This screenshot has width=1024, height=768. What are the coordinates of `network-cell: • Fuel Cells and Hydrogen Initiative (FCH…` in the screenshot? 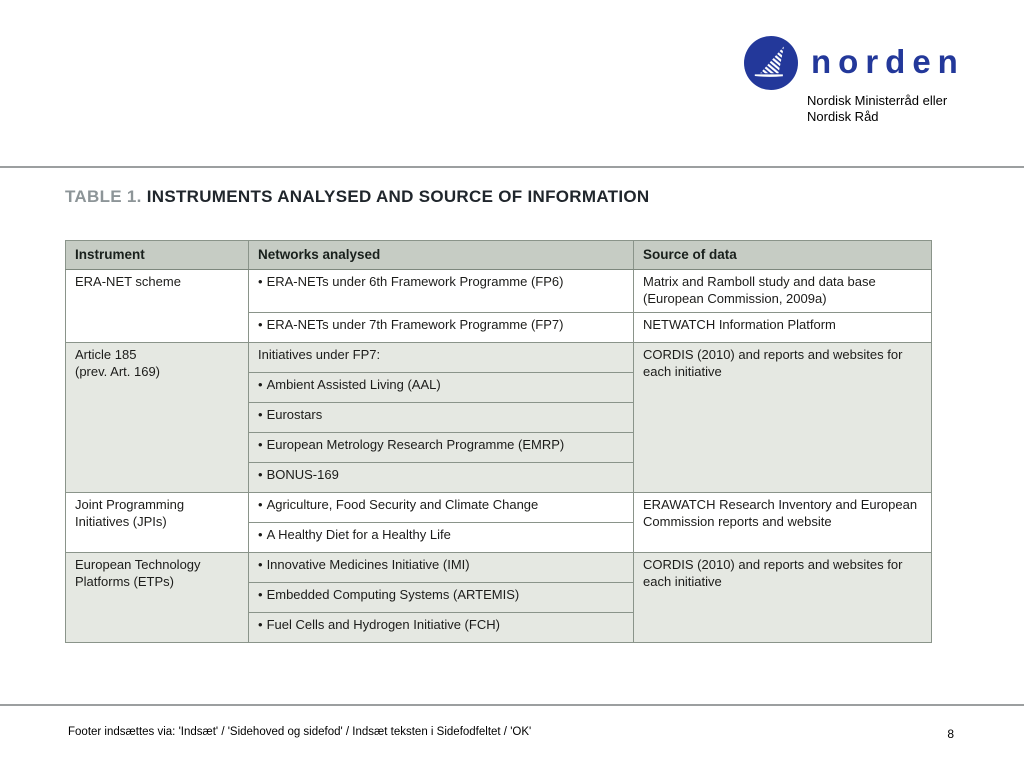 It's located at (441, 627).